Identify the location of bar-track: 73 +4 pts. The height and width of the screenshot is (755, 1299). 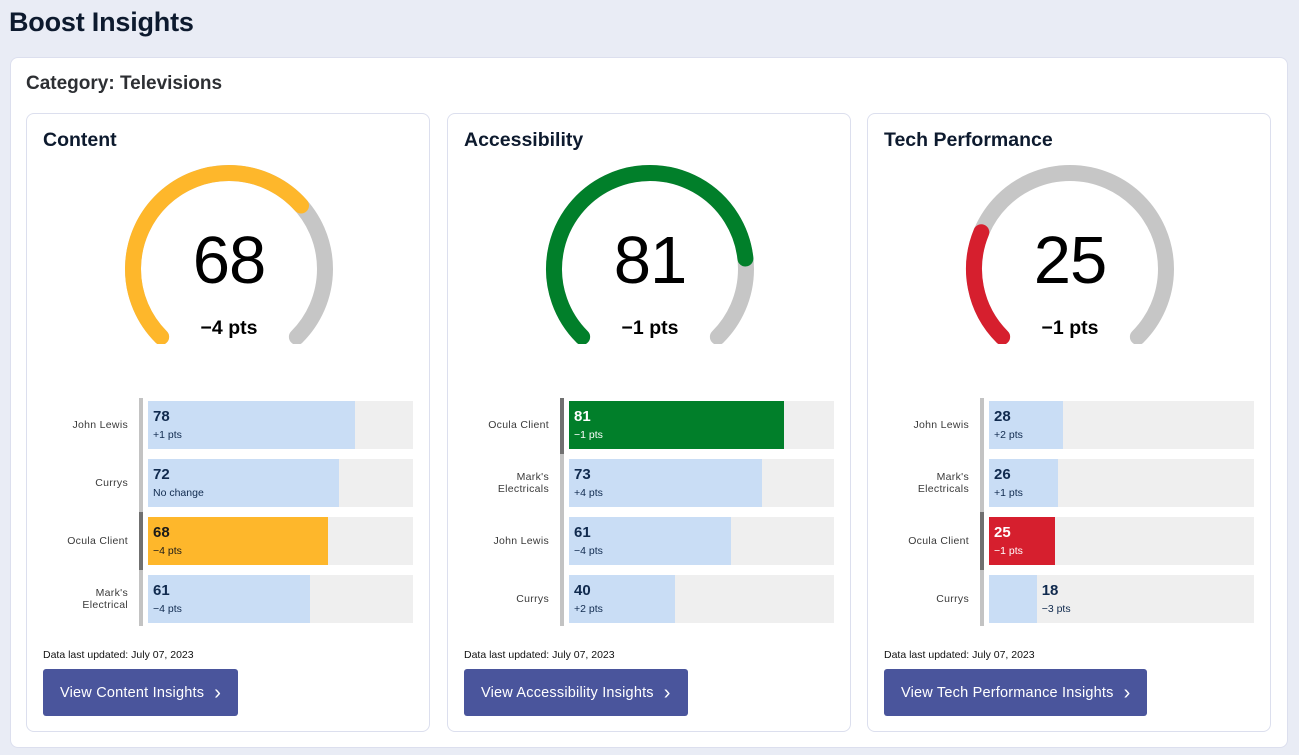
(701, 483).